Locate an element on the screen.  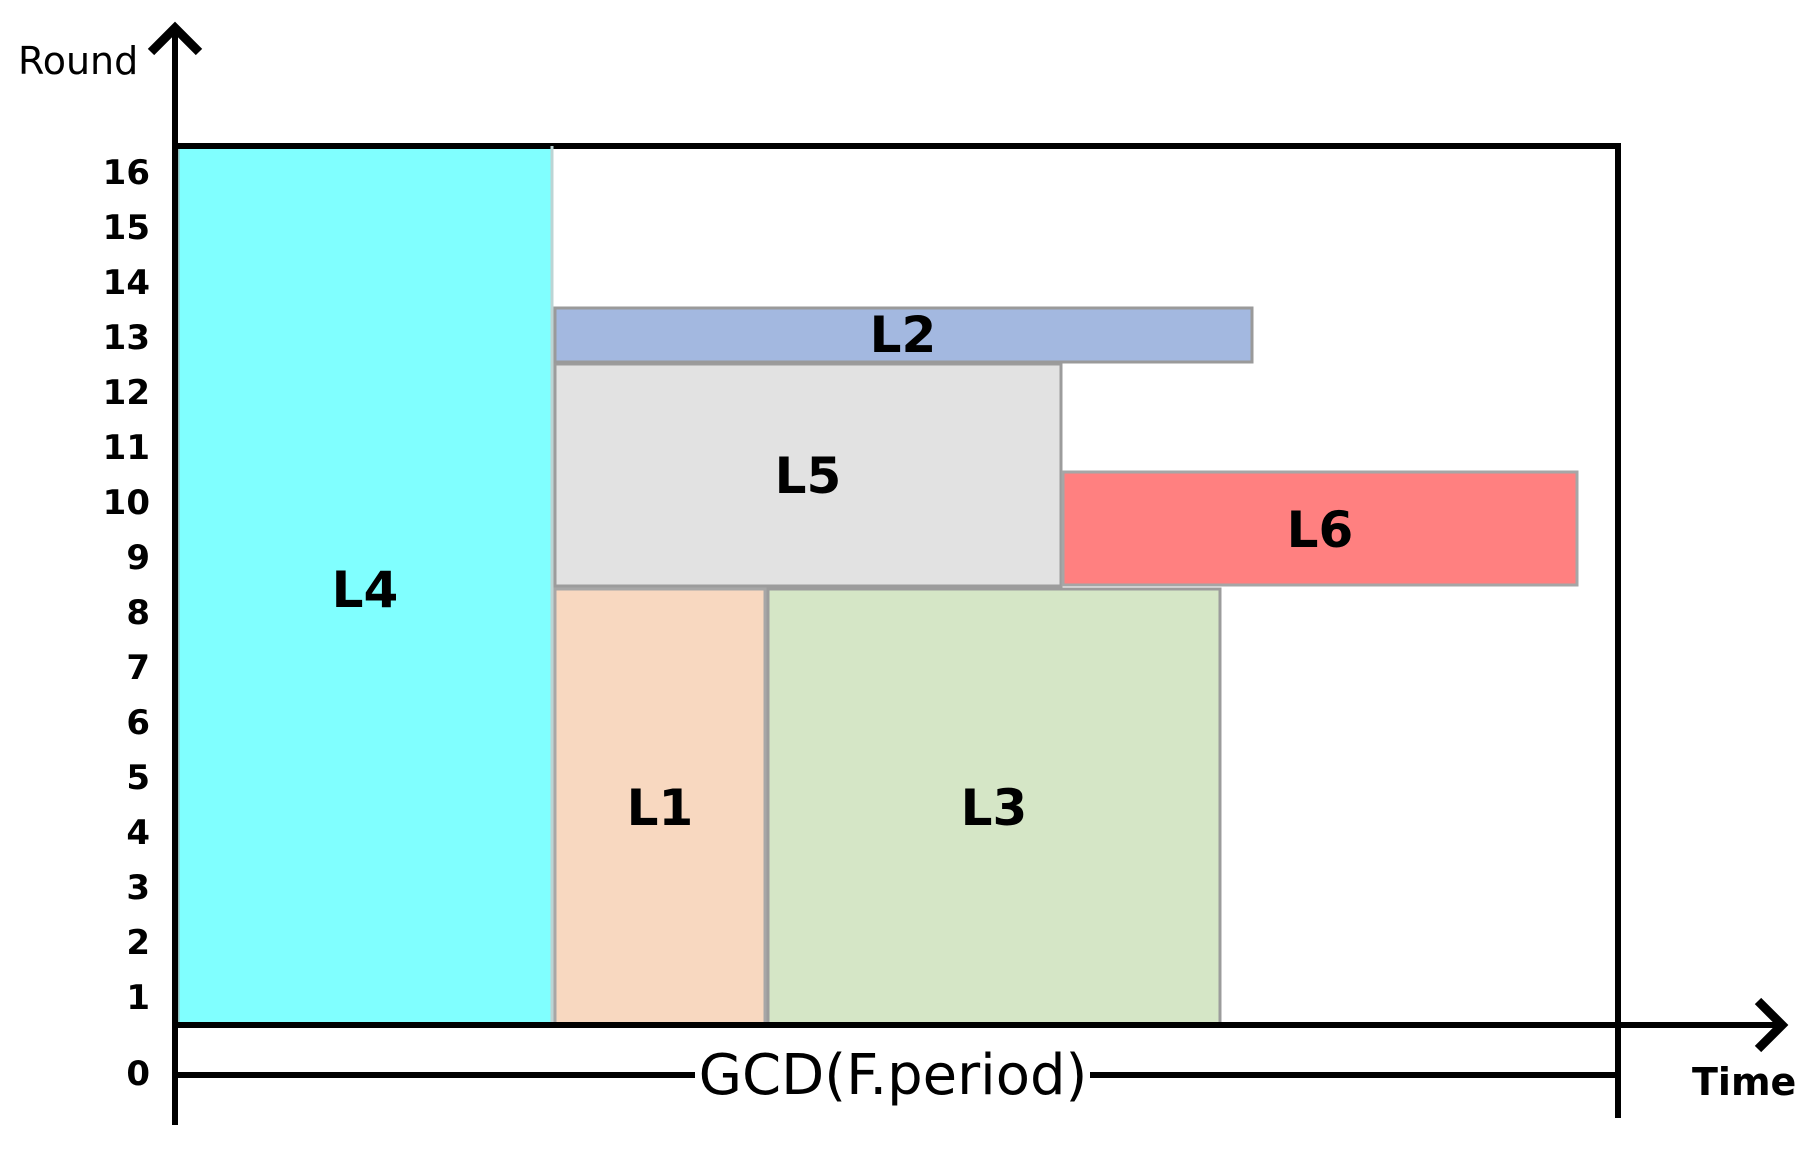
block-l1-rect is located at coordinates (660, 807).